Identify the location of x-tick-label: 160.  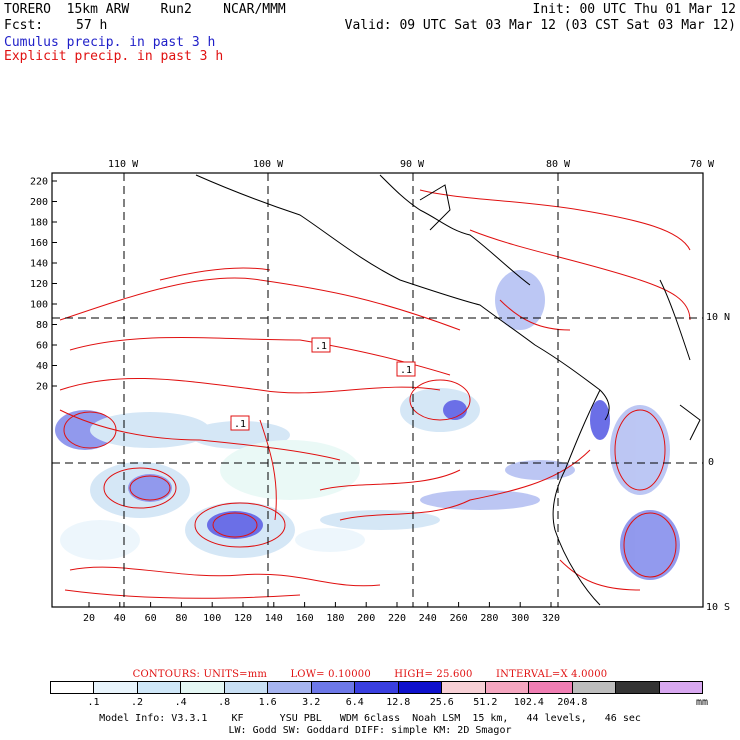
(305, 618).